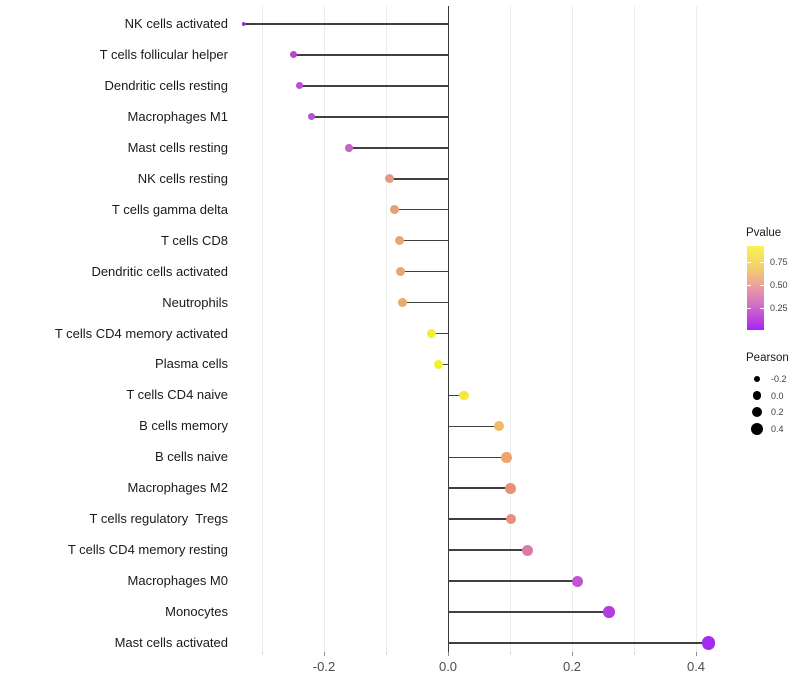 The width and height of the screenshot is (800, 700). I want to click on category-label: T cells gamma delta, so click(169, 209).